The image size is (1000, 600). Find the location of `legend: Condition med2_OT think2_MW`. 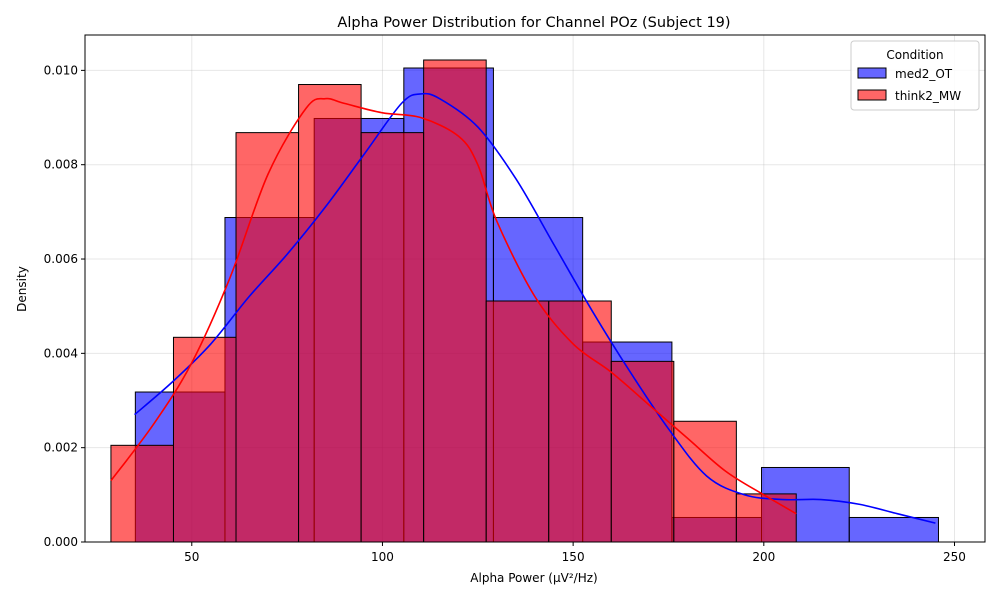

legend: Condition med2_OT think2_MW is located at coordinates (915, 75).